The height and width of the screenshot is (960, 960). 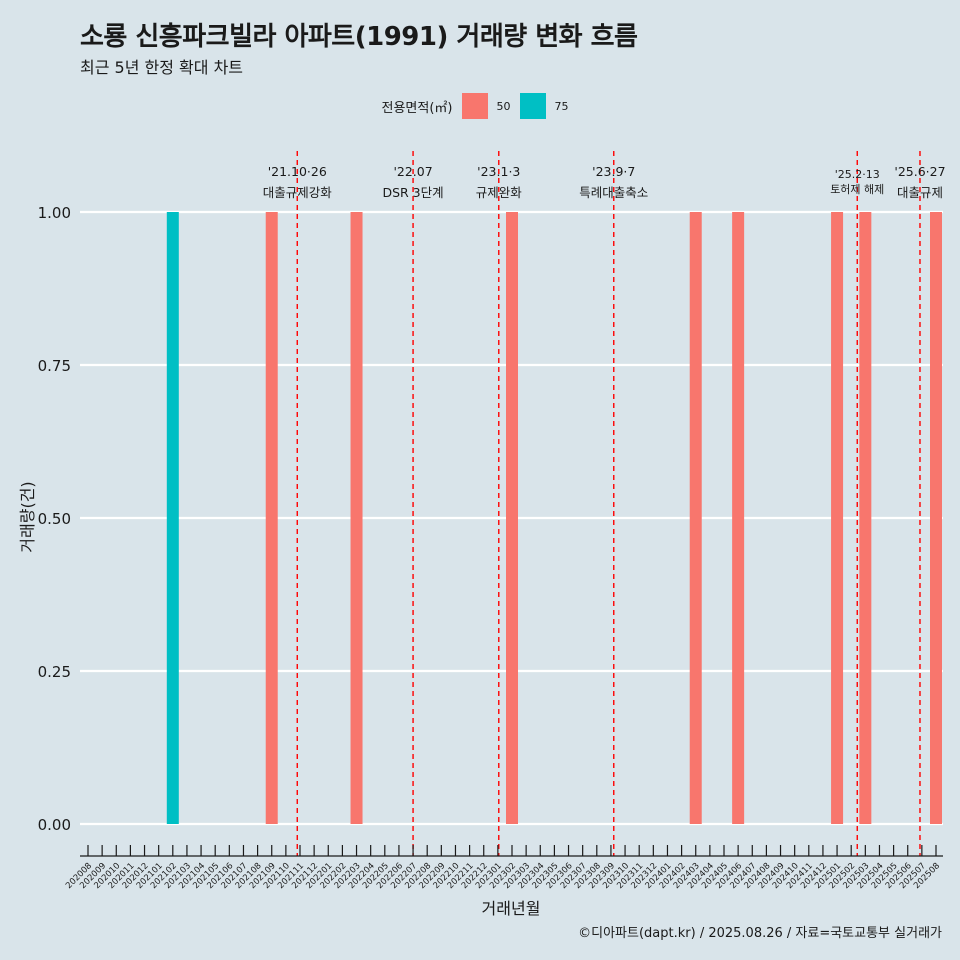 What do you see at coordinates (162, 67) in the screenshot?
I see `chart-subtitle: 최근 5년 한정 확대 차트` at bounding box center [162, 67].